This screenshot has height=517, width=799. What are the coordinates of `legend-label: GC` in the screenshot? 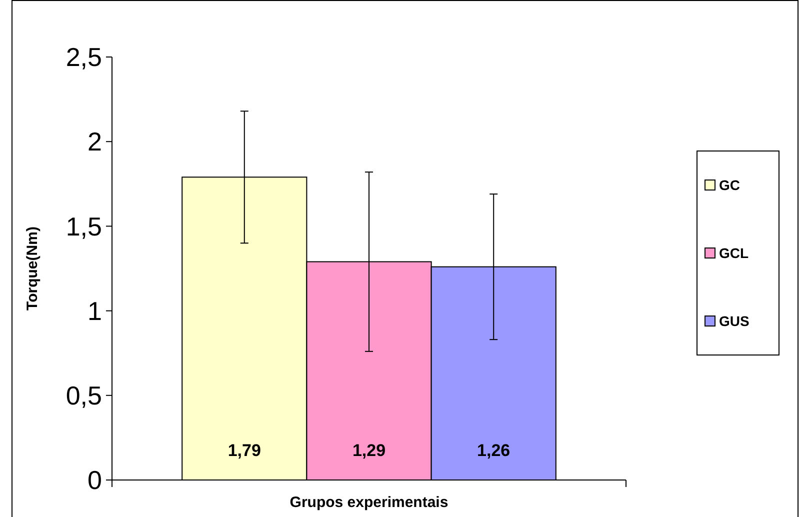 It's located at (729, 184).